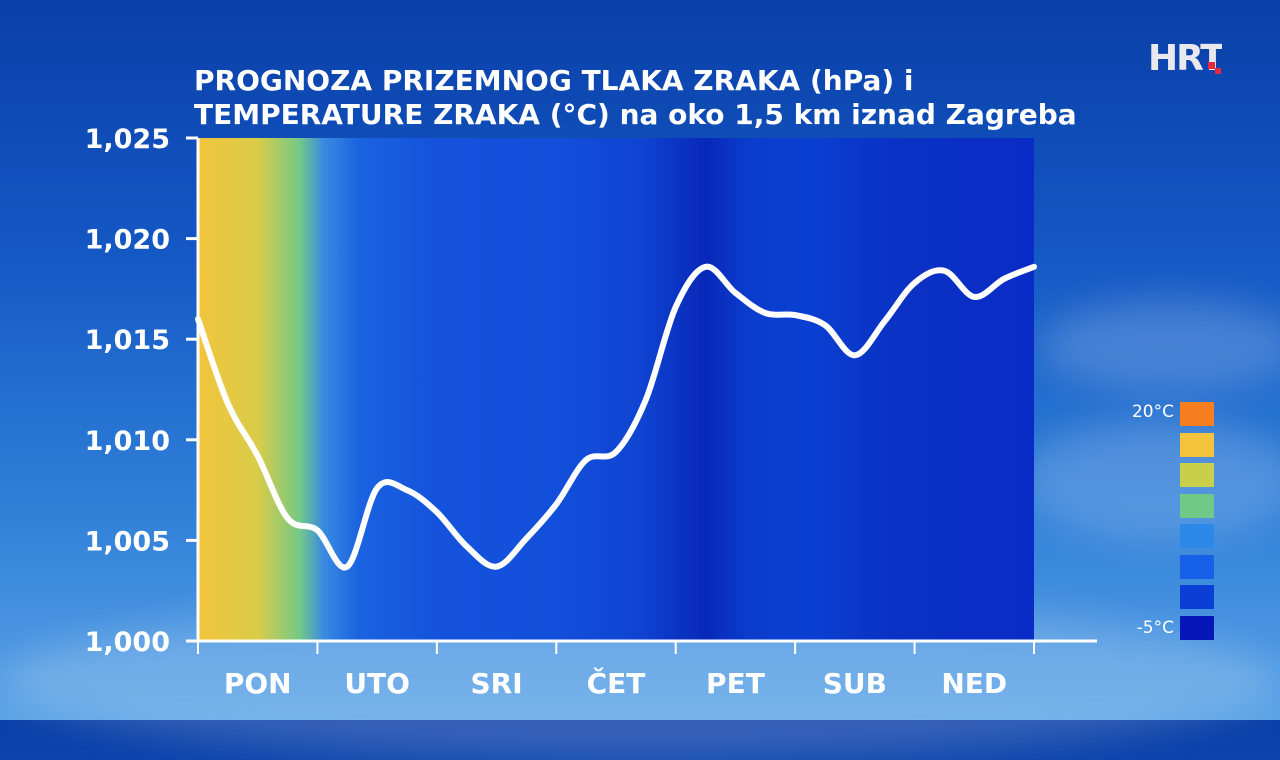  I want to click on y-tick-label: 1,025, so click(127, 139).